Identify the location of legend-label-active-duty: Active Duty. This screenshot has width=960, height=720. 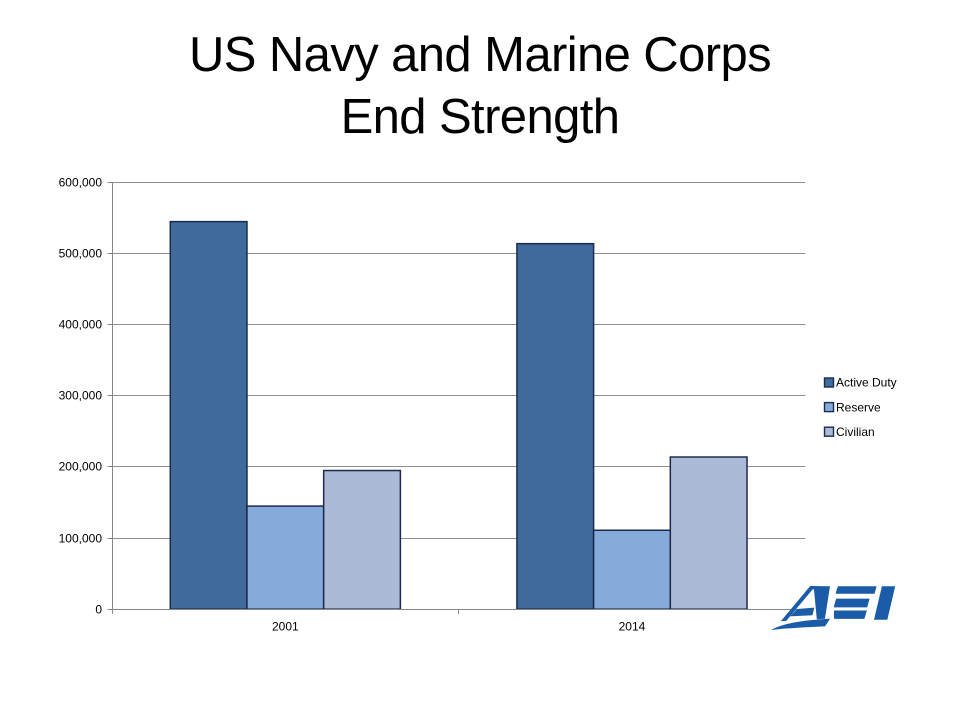
(866, 383).